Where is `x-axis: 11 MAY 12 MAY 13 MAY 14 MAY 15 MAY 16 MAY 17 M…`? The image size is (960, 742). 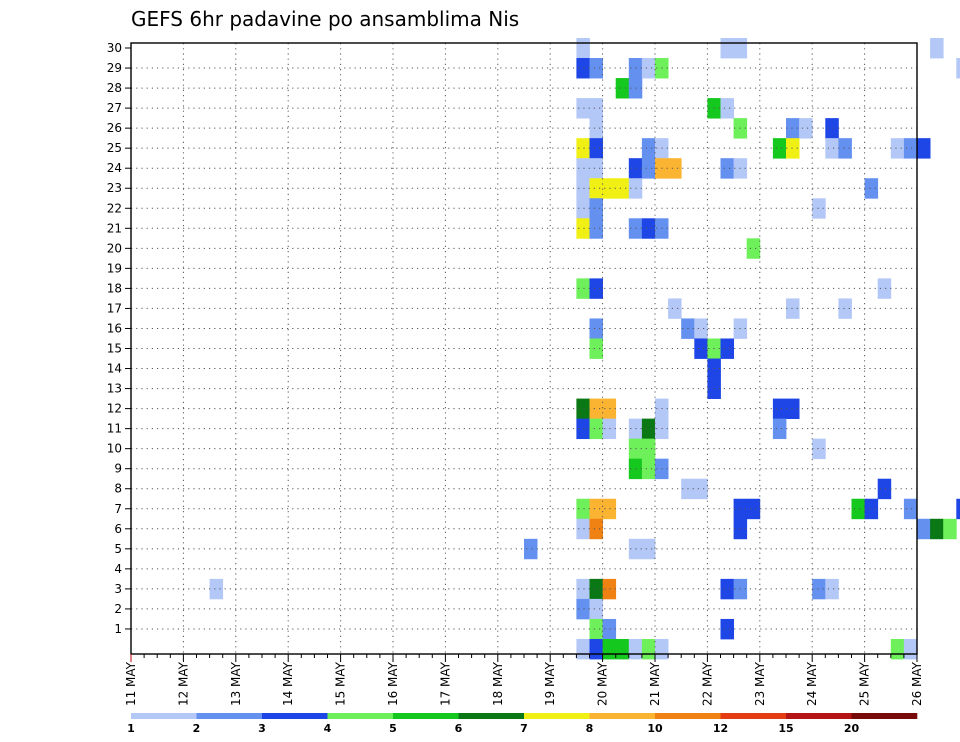
x-axis: 11 MAY 12 MAY 13 MAY 14 MAY 15 MAY 16 MAY 17 M… is located at coordinates (524, 680).